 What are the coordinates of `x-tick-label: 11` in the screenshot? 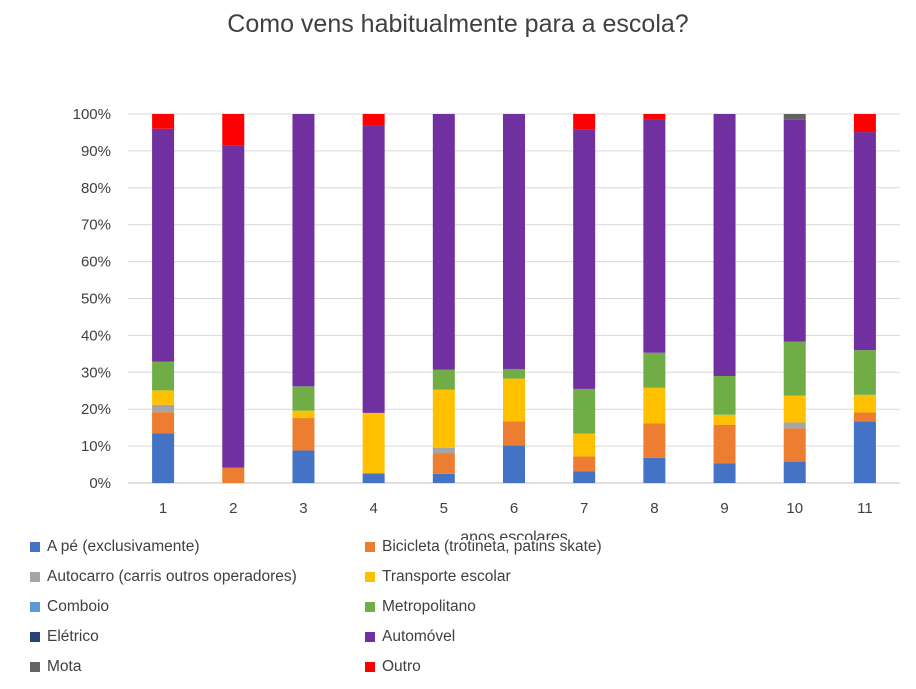 It's located at (865, 508).